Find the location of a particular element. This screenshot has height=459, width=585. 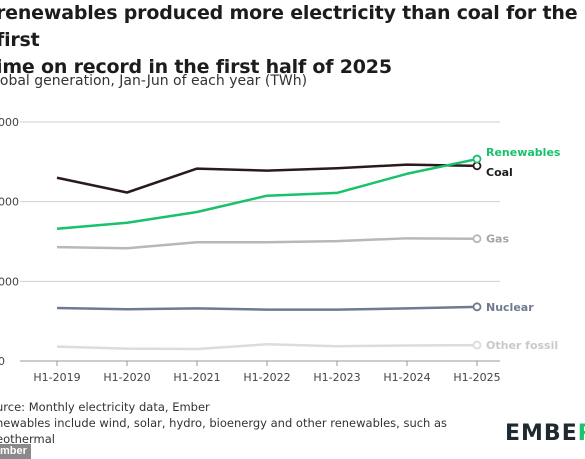

x-tick-label: H1-2019 is located at coordinates (56, 377).